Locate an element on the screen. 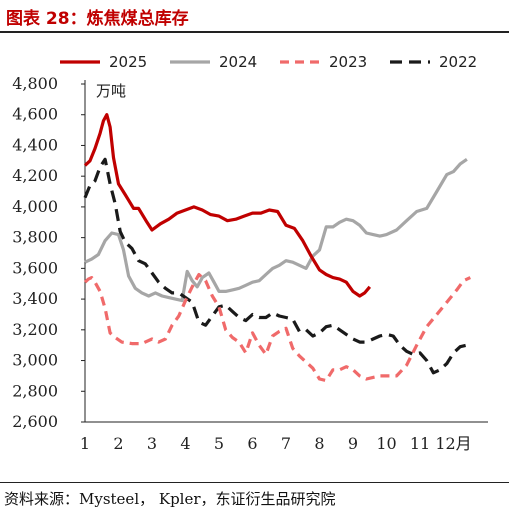 This screenshot has height=517, width=509. x-tick-label: 6 is located at coordinates (252, 443).